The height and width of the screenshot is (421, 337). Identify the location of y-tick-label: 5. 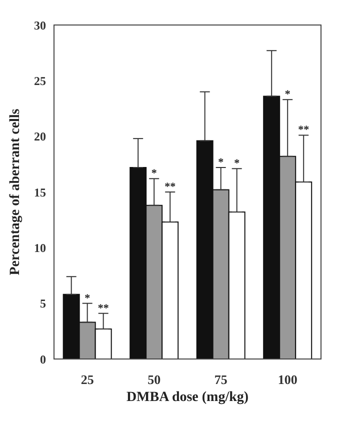
(43, 303).